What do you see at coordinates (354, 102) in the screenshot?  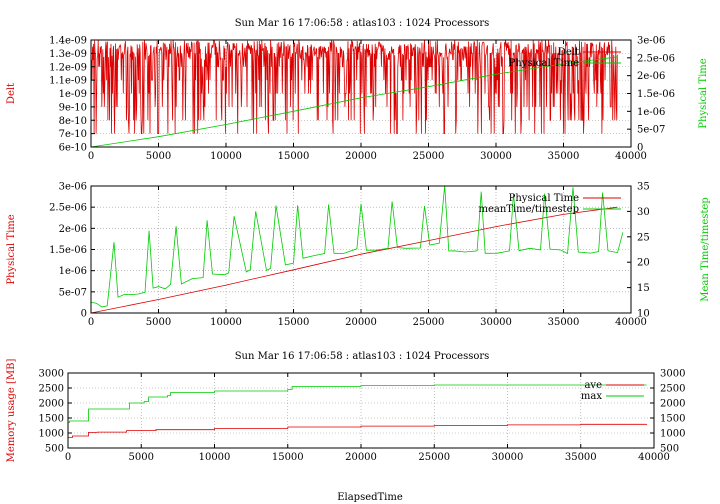 I see `series-line-physical-time` at bounding box center [354, 102].